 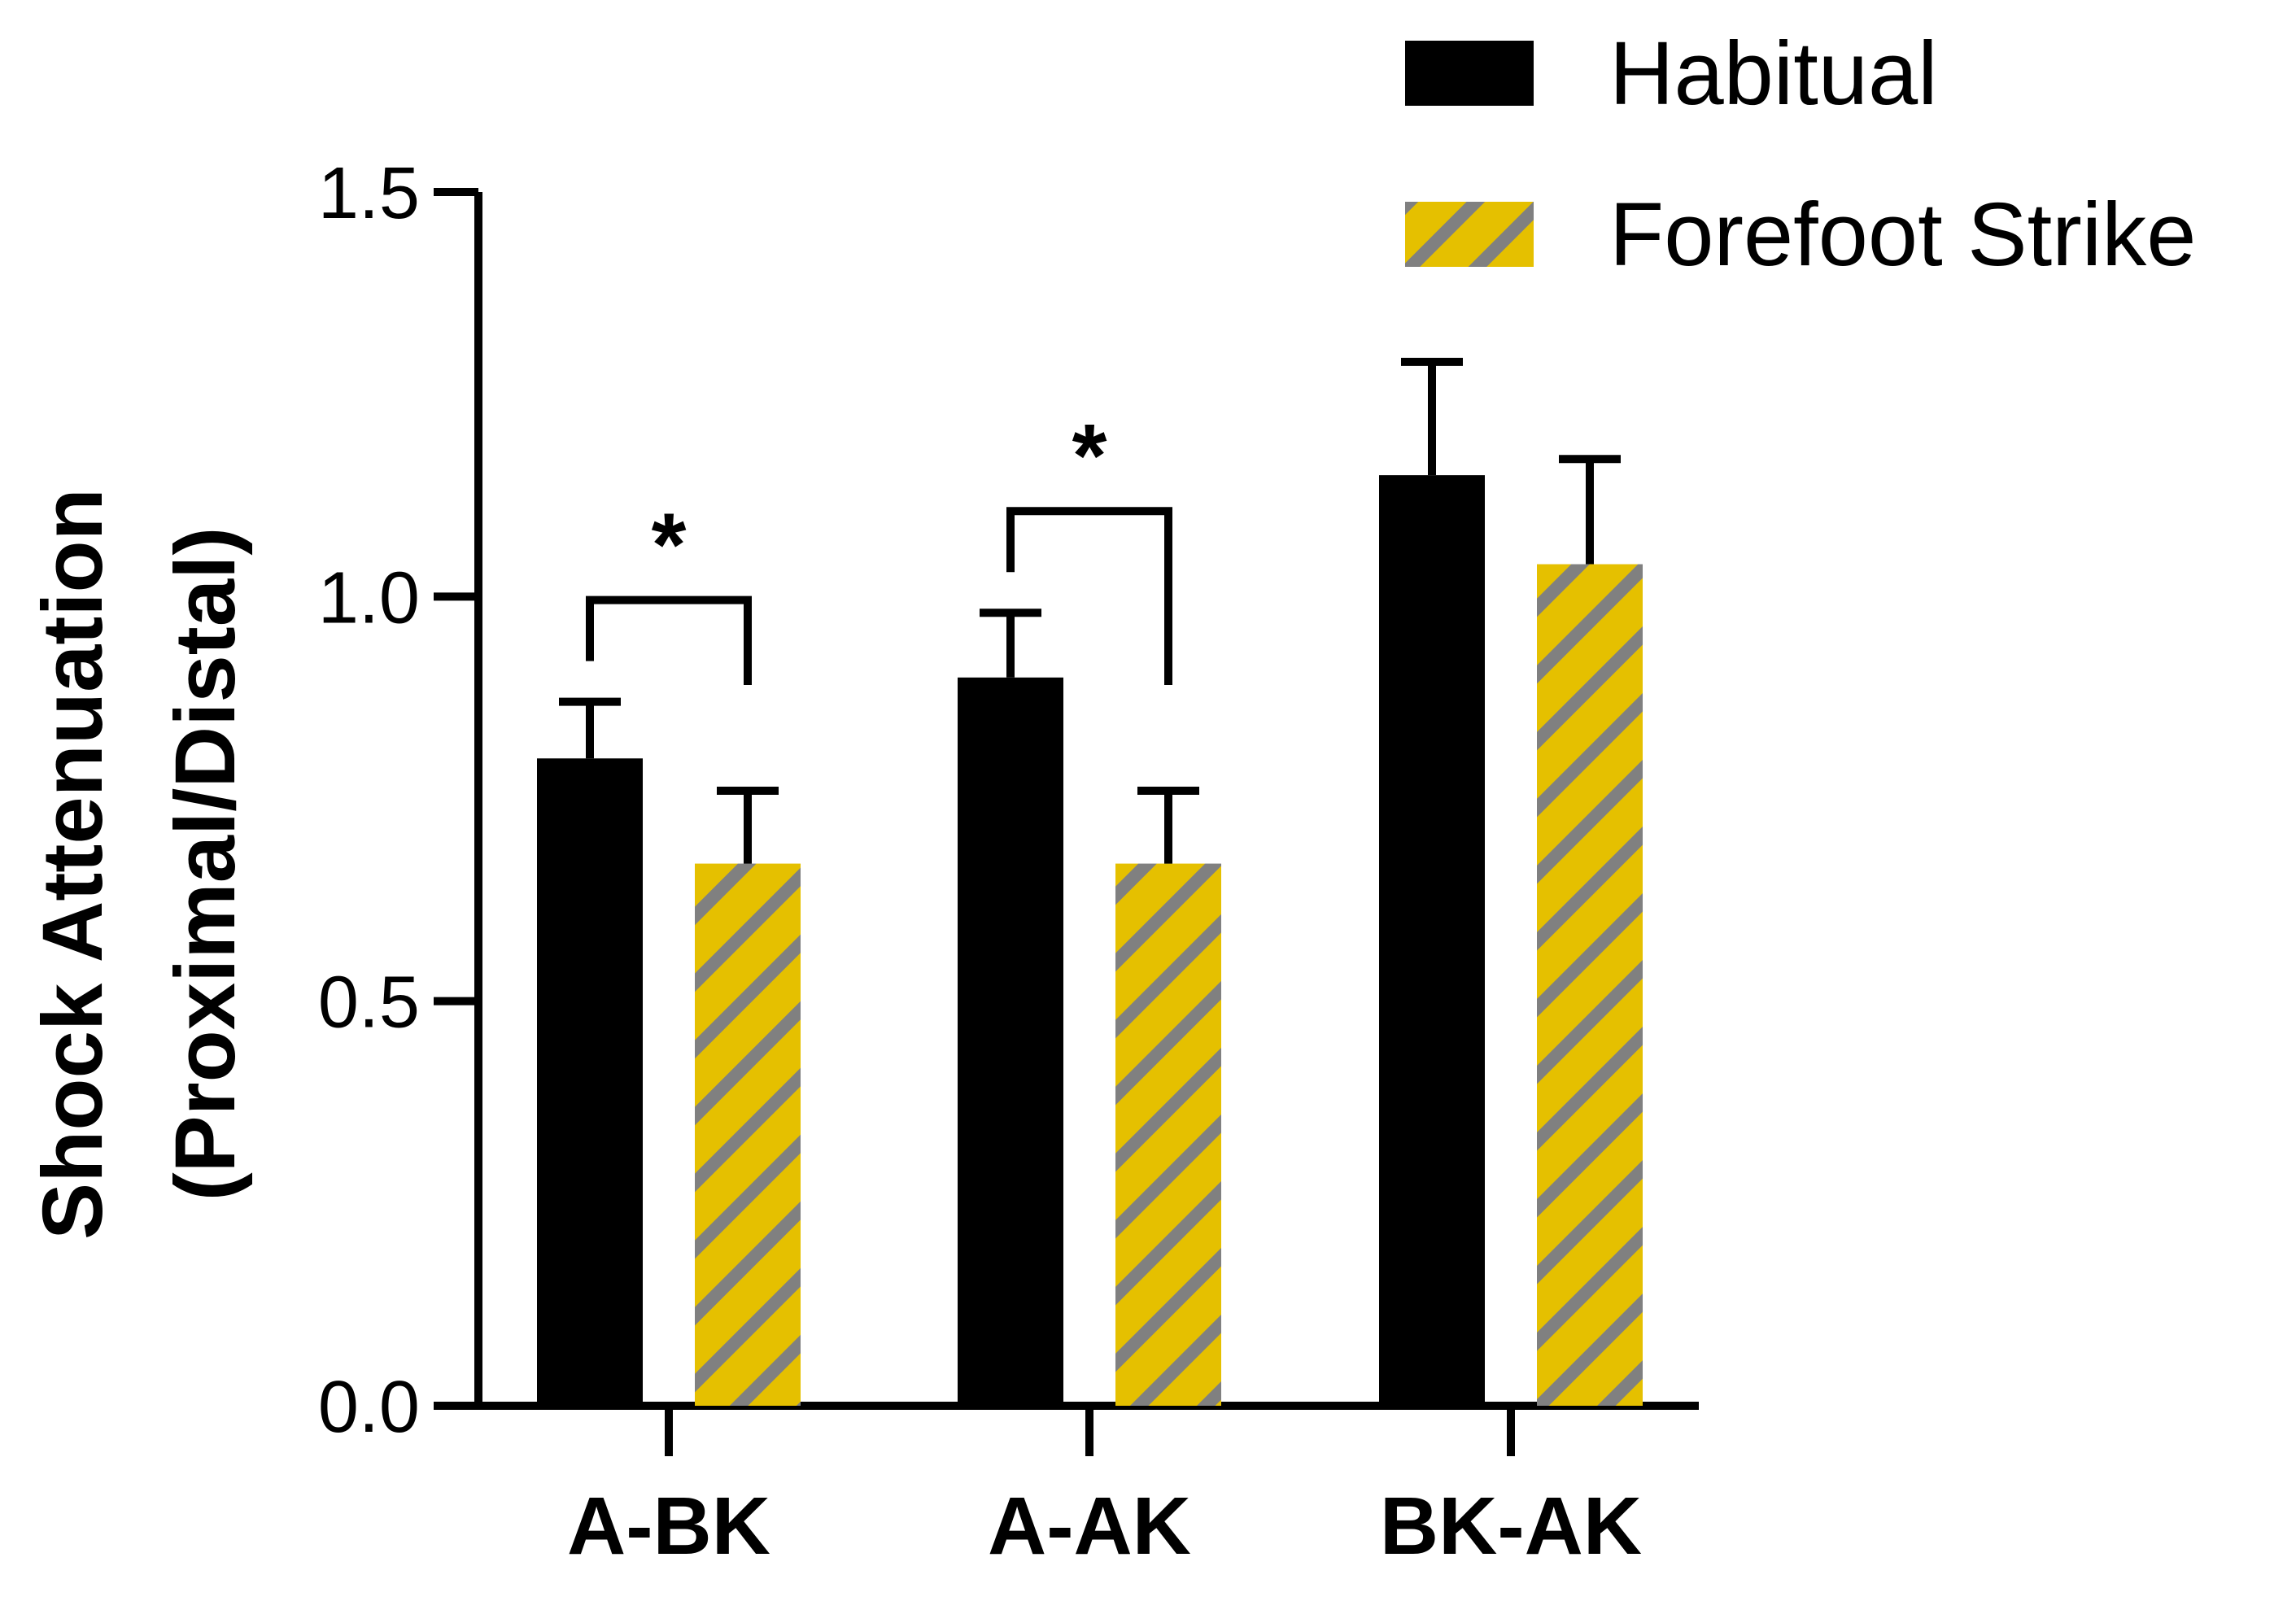 What do you see at coordinates (1773, 74) in the screenshot?
I see `legend-label-habitual: Habitual` at bounding box center [1773, 74].